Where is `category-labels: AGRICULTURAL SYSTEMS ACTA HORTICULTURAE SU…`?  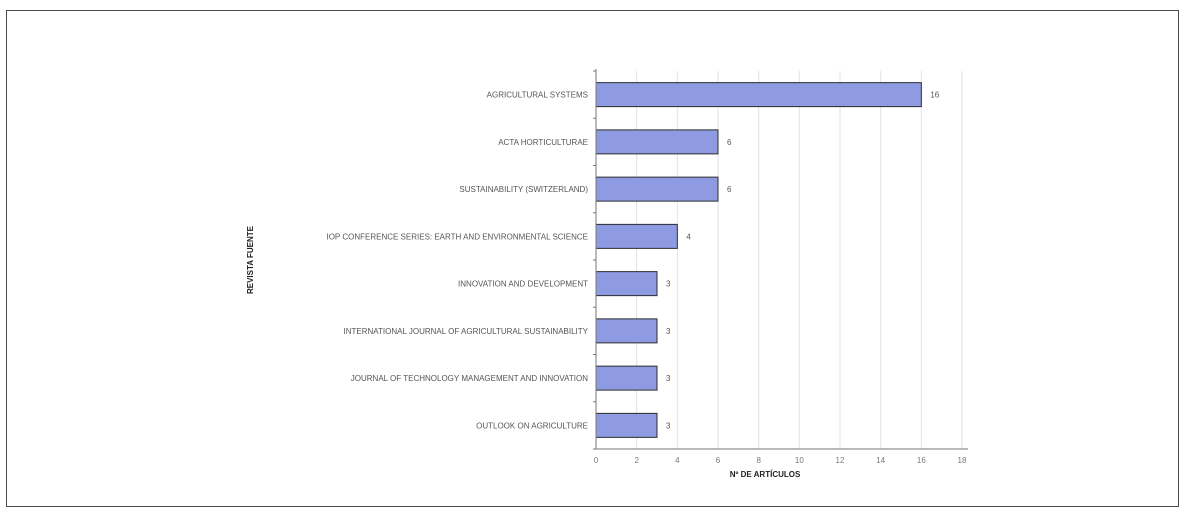
category-labels: AGRICULTURAL SYSTEMS ACTA HORTICULTURAE SU… is located at coordinates (457, 261).